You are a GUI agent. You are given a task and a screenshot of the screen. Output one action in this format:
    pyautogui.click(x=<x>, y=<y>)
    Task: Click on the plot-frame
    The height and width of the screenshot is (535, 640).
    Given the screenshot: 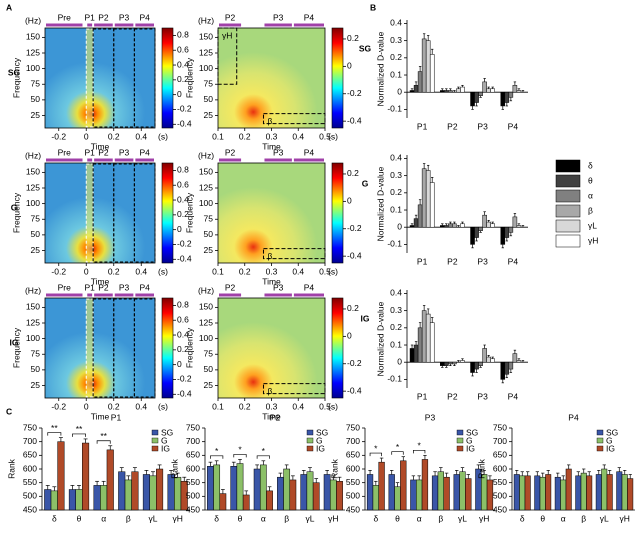 What is the action you would take?
    pyautogui.click(x=100, y=78)
    